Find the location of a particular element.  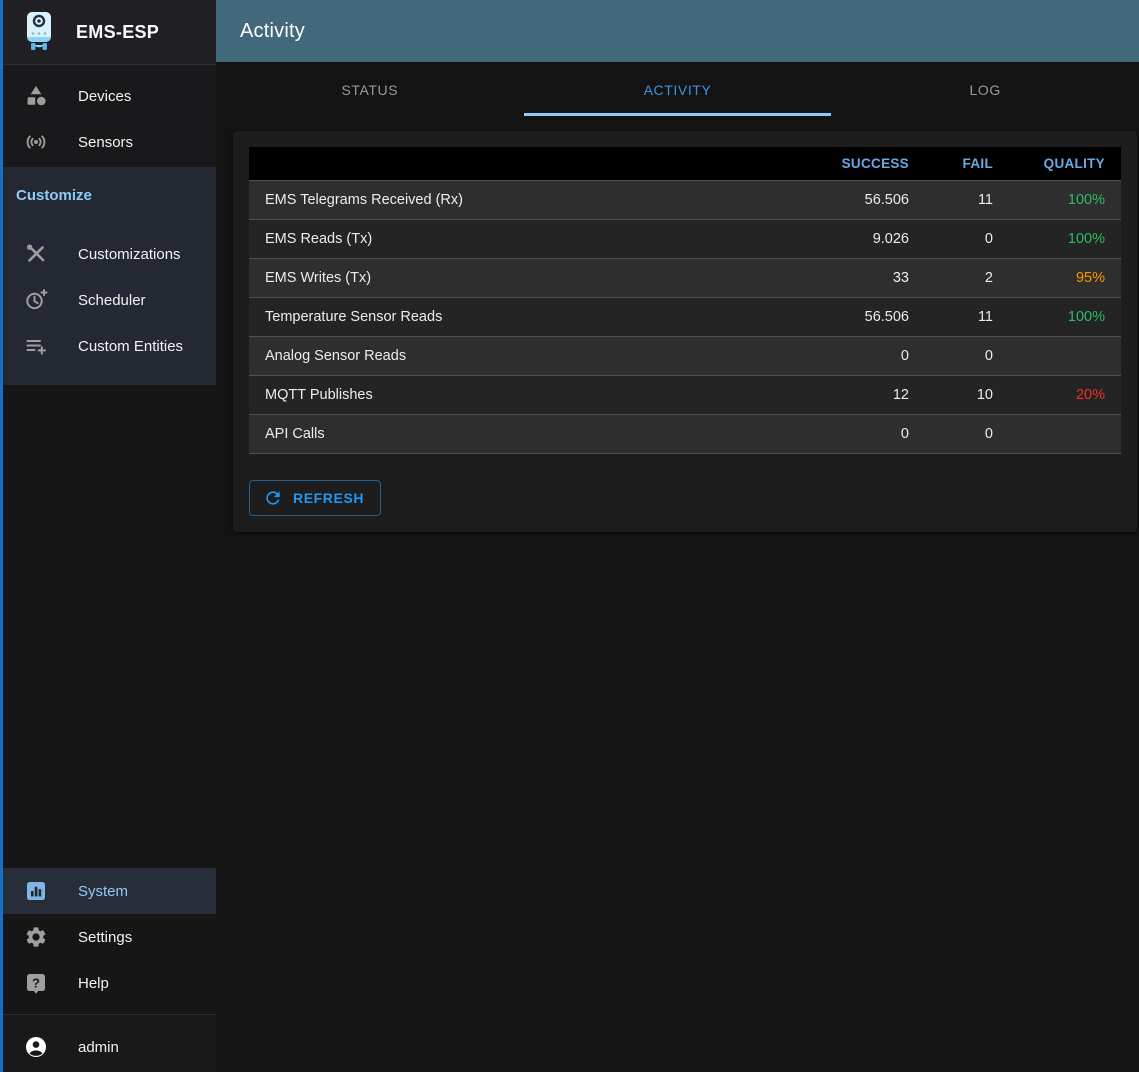

sidebar-item-settings: Settings is located at coordinates (108, 937).